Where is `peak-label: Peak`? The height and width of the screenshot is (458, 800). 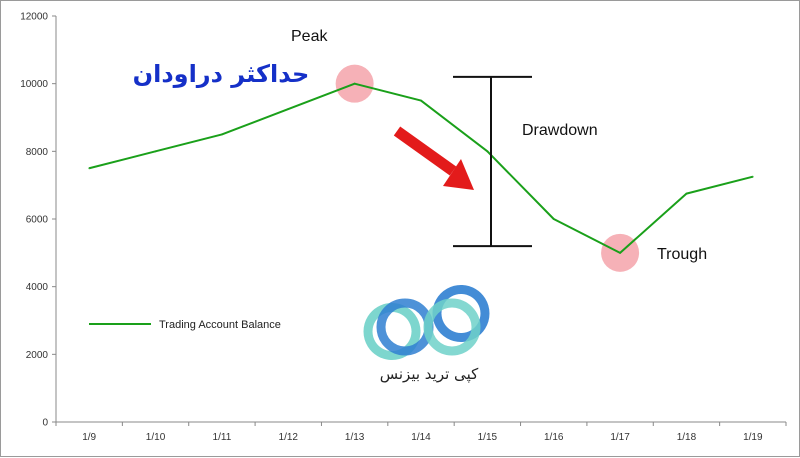
peak-label: Peak is located at coordinates (309, 36).